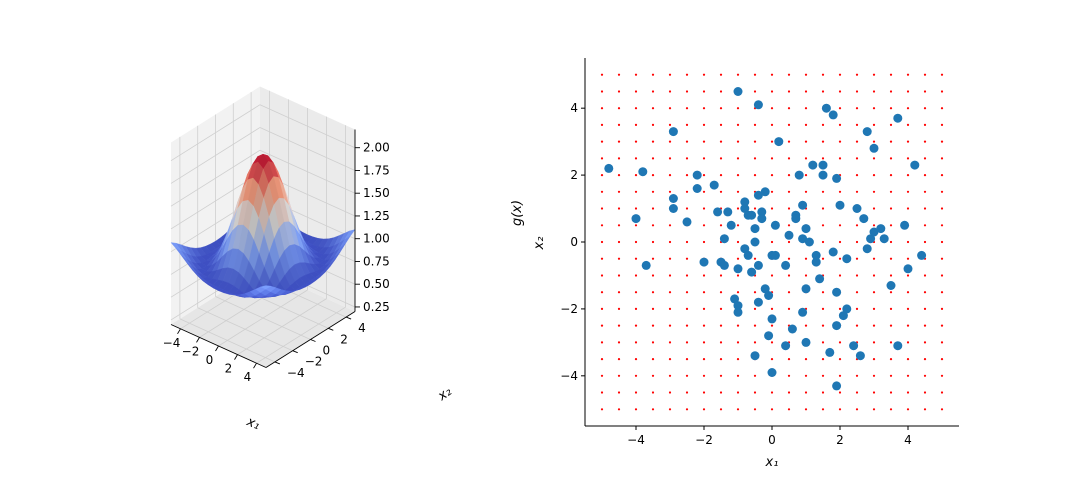 Image resolution: width=1066 pixels, height=480 pixels. I want to click on x-tick-label-3d: 0, so click(210, 360).